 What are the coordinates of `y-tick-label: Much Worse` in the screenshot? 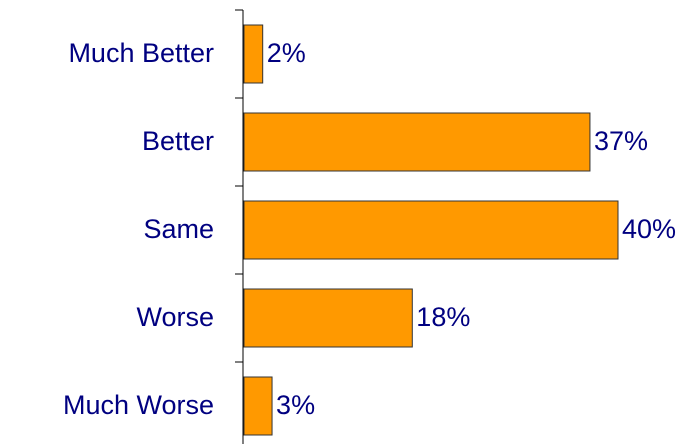 It's located at (138, 405).